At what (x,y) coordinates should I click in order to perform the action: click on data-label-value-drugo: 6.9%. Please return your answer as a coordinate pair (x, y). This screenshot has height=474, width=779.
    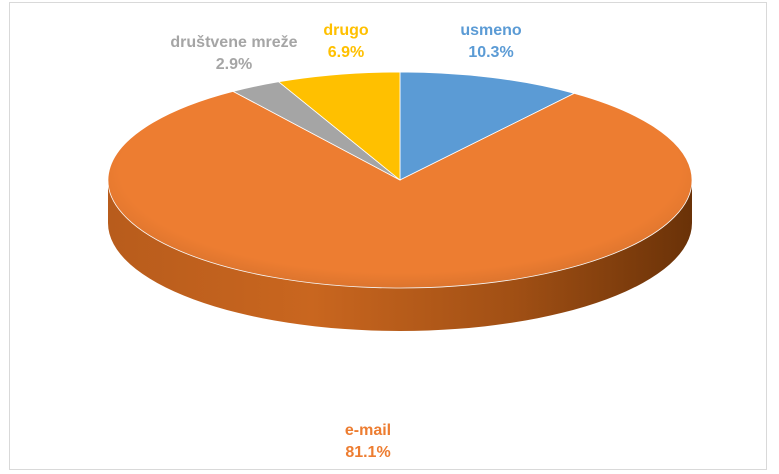
    Looking at the image, I should click on (346, 52).